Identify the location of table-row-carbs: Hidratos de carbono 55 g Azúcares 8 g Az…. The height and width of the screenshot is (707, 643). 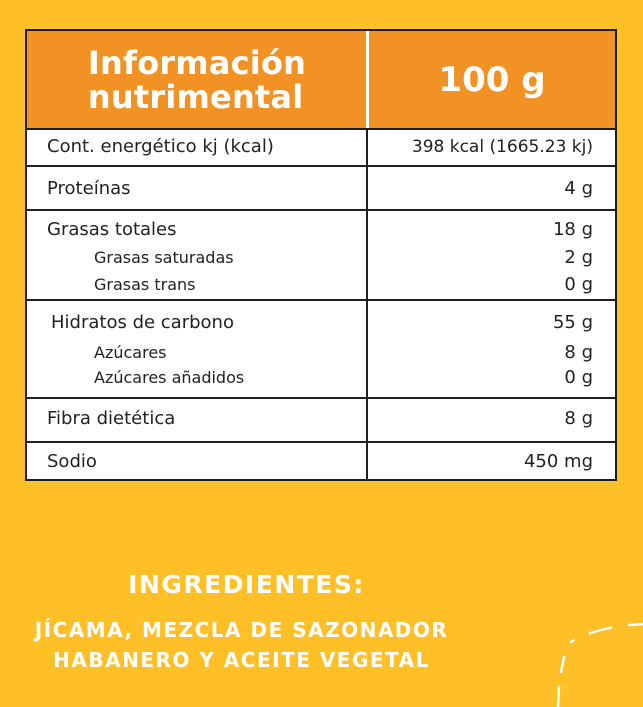
(321, 350).